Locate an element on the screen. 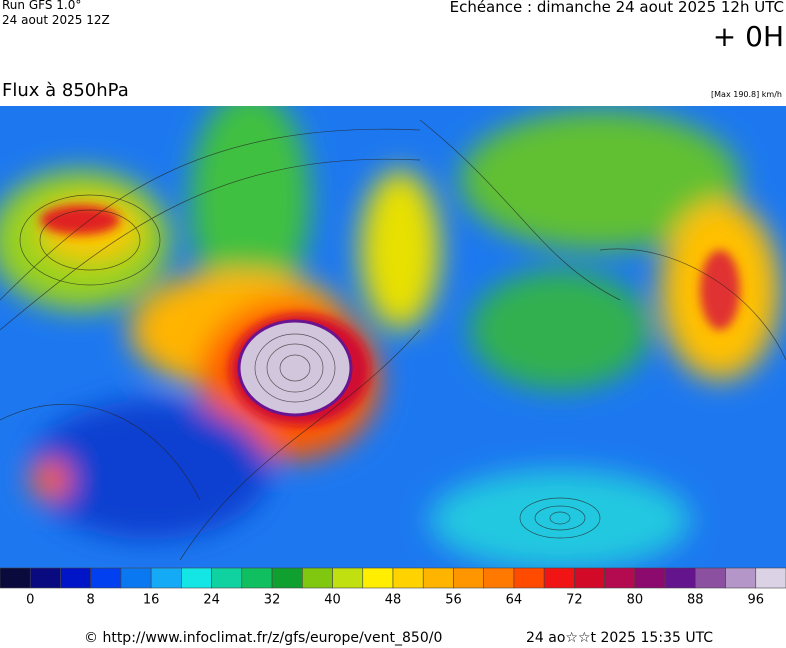  colorbar-tick-label: 48 is located at coordinates (393, 600).